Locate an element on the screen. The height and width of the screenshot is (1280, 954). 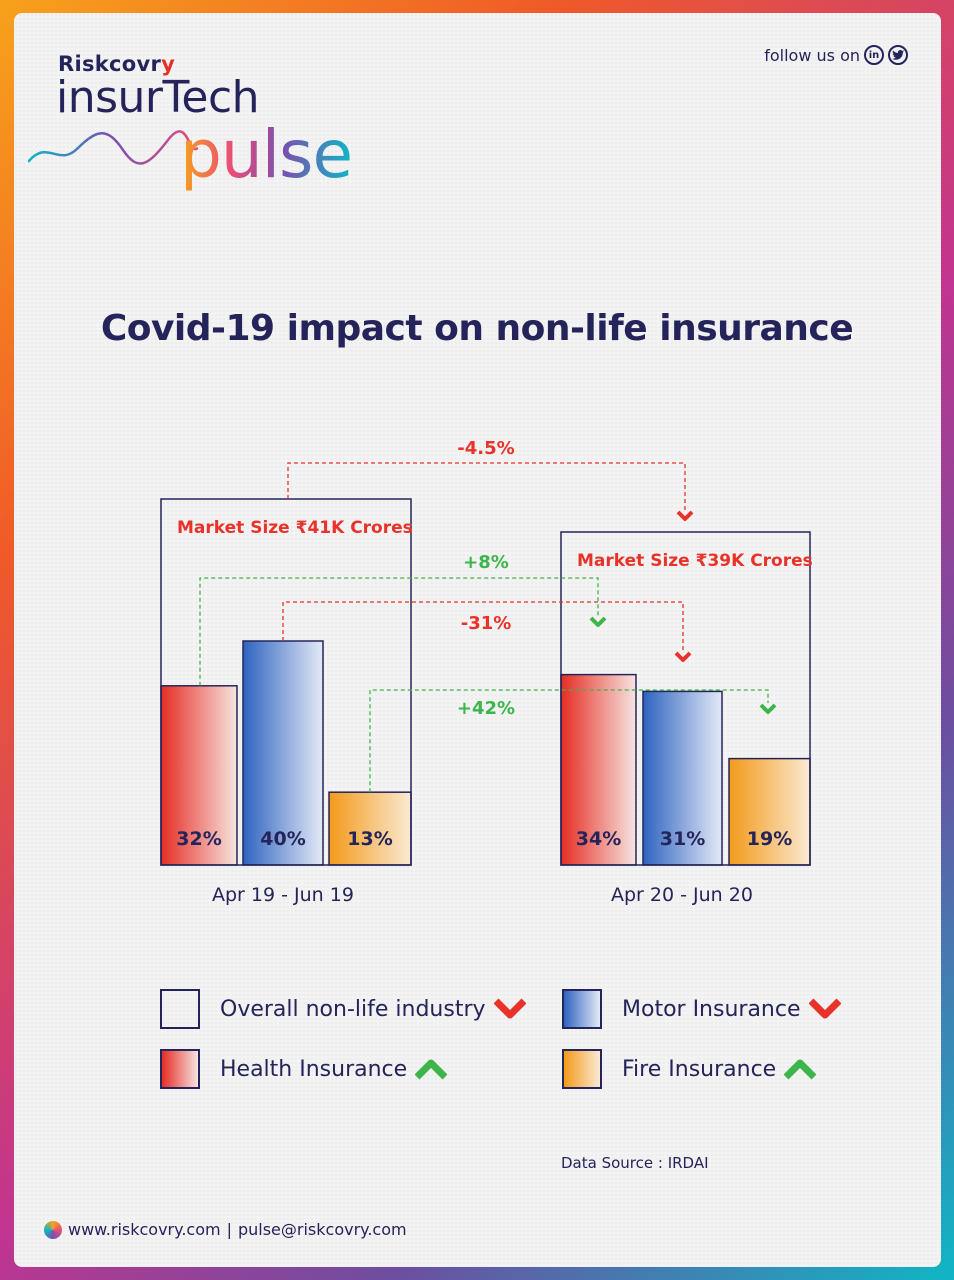
fire-connector is located at coordinates (569, 741).